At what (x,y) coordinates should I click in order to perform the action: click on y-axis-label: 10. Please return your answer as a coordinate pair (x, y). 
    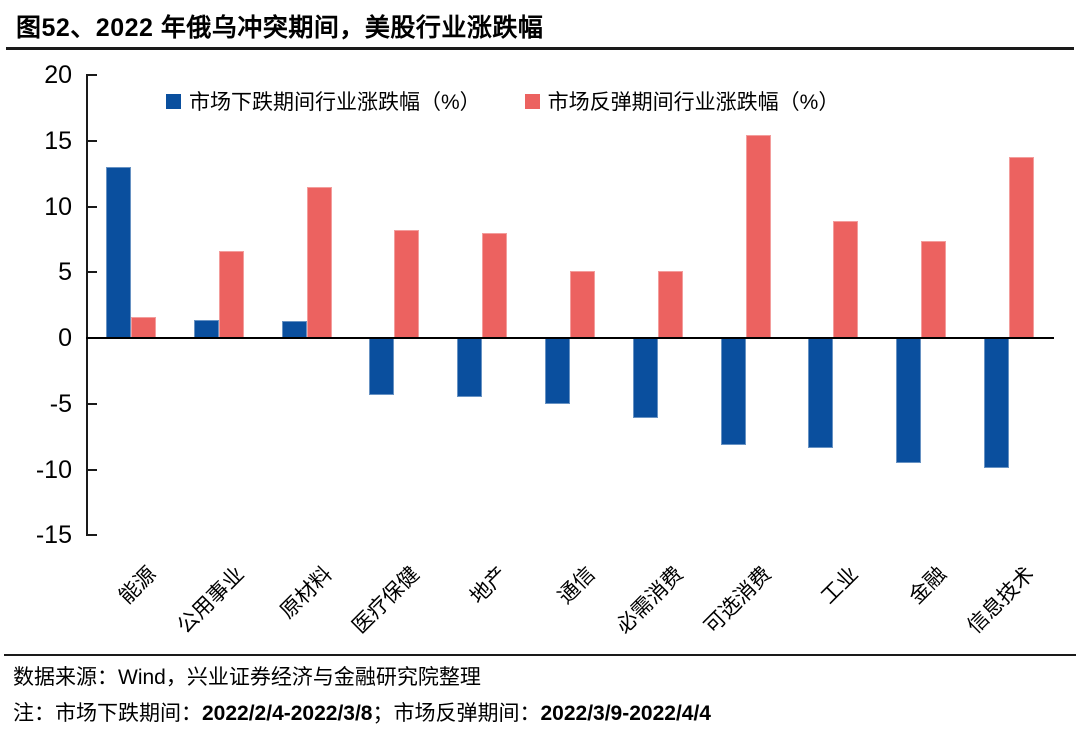
    Looking at the image, I should click on (58, 206).